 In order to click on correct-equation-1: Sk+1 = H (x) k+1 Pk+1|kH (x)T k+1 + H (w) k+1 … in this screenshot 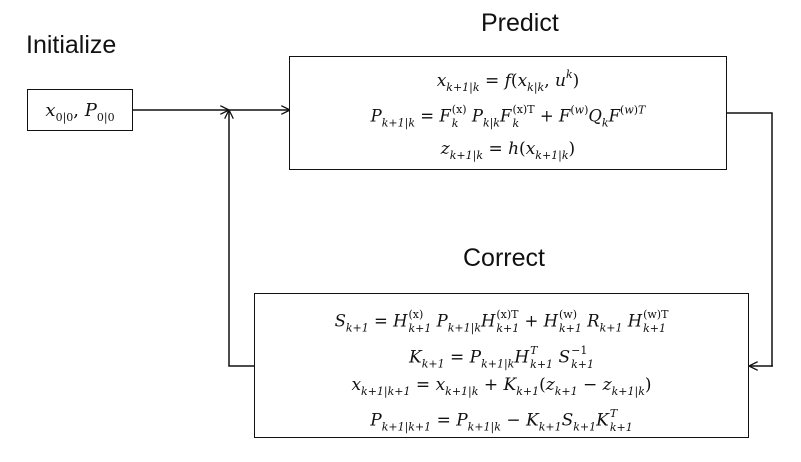, I will do `click(501, 321)`.